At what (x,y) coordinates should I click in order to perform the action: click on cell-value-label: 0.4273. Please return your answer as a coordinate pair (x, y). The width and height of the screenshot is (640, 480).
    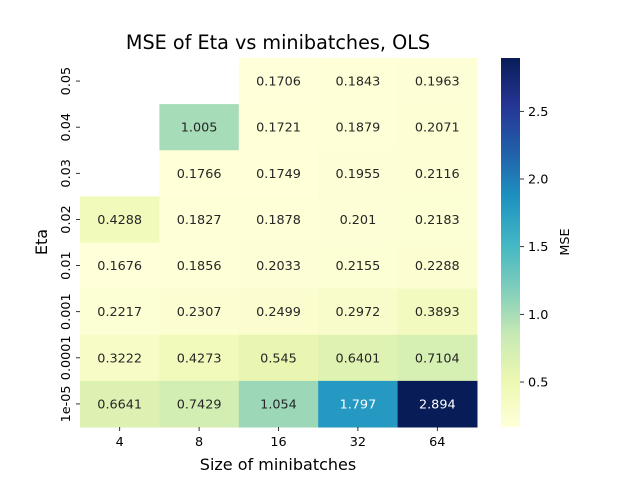
    Looking at the image, I should click on (199, 358).